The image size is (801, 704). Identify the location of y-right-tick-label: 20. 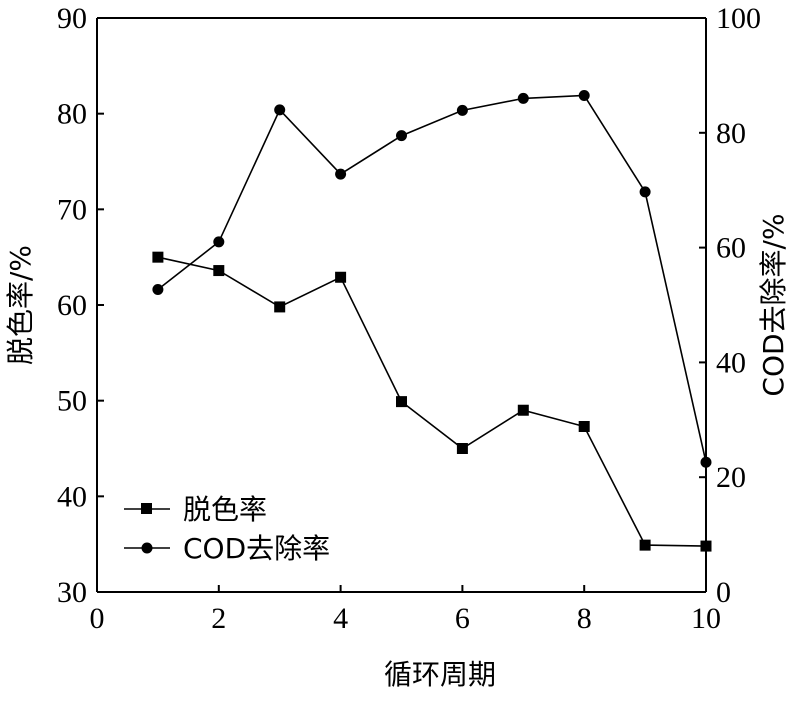
(731, 477).